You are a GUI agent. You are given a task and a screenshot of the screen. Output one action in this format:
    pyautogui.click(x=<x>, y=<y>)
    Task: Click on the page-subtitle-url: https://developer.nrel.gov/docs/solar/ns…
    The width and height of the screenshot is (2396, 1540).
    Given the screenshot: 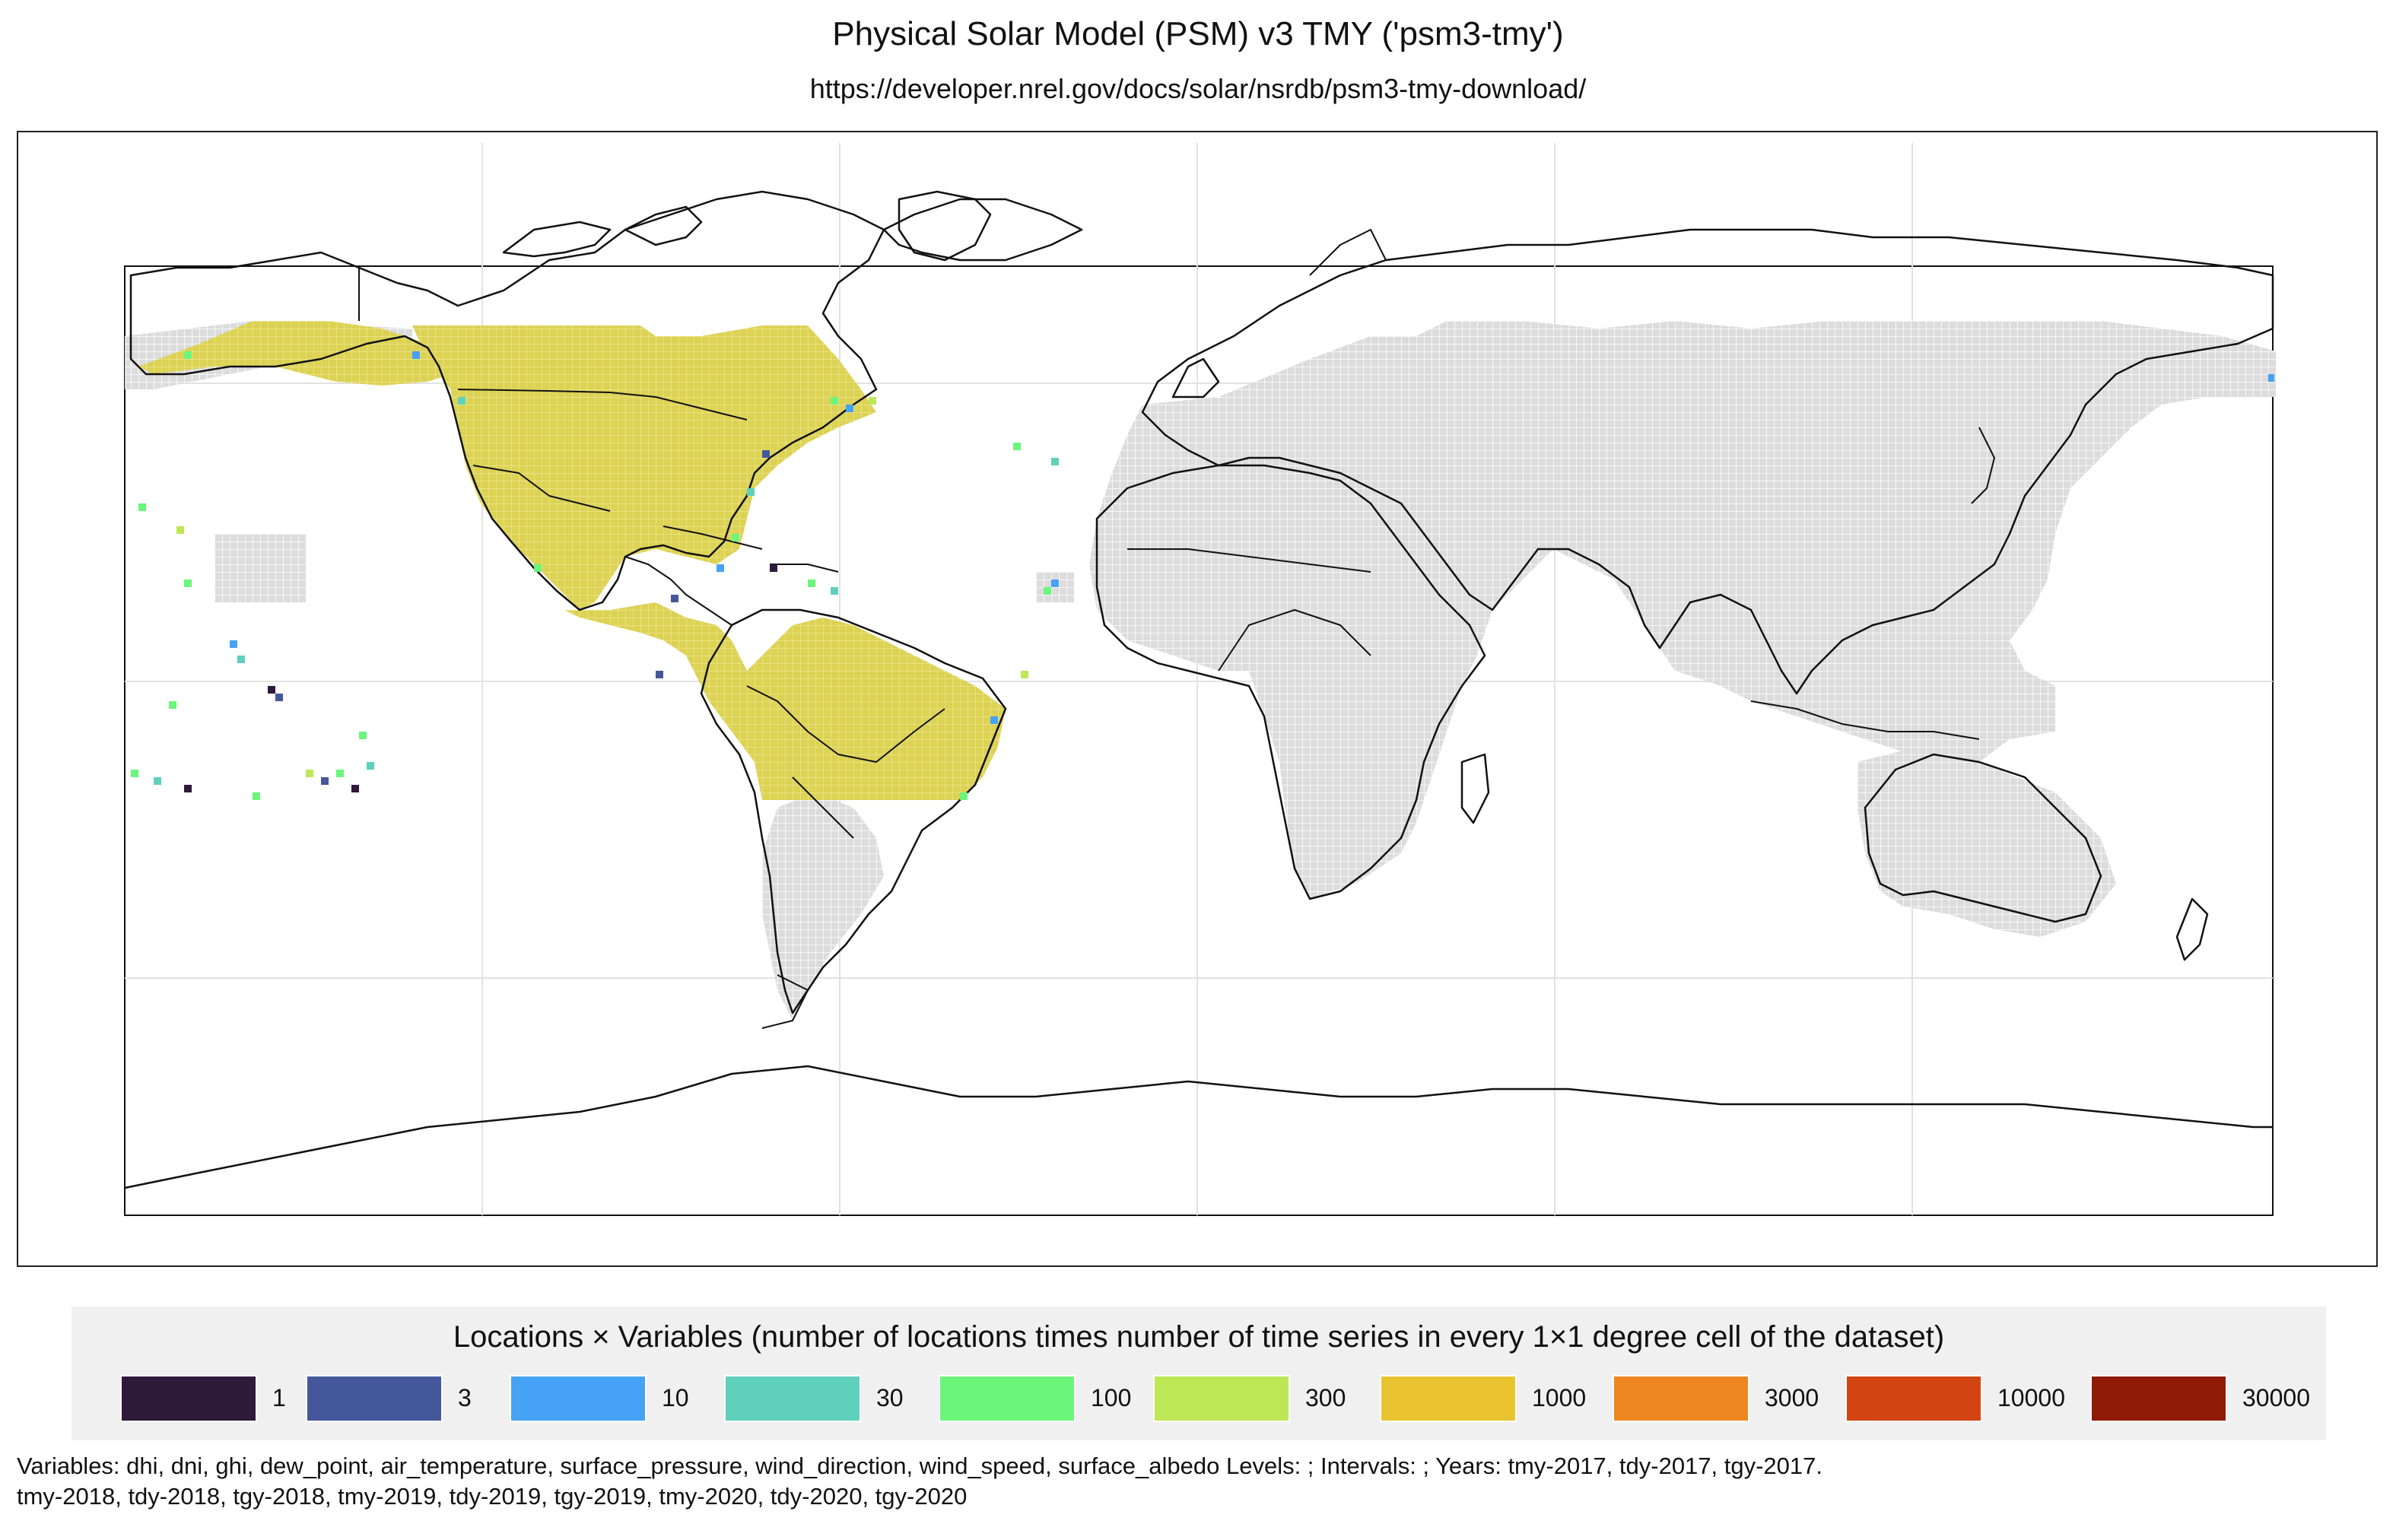 What is the action you would take?
    pyautogui.click(x=1198, y=88)
    